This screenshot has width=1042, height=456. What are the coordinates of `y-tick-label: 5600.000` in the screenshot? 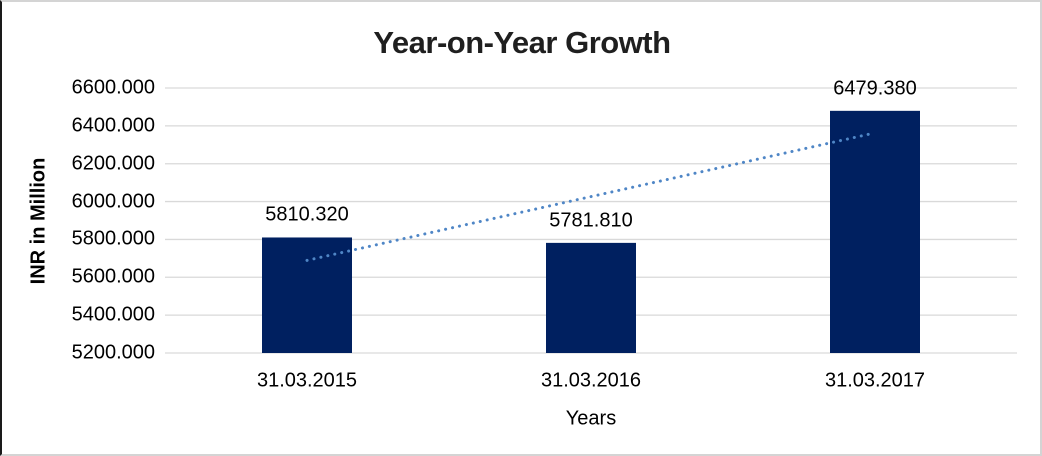 It's located at (113, 276).